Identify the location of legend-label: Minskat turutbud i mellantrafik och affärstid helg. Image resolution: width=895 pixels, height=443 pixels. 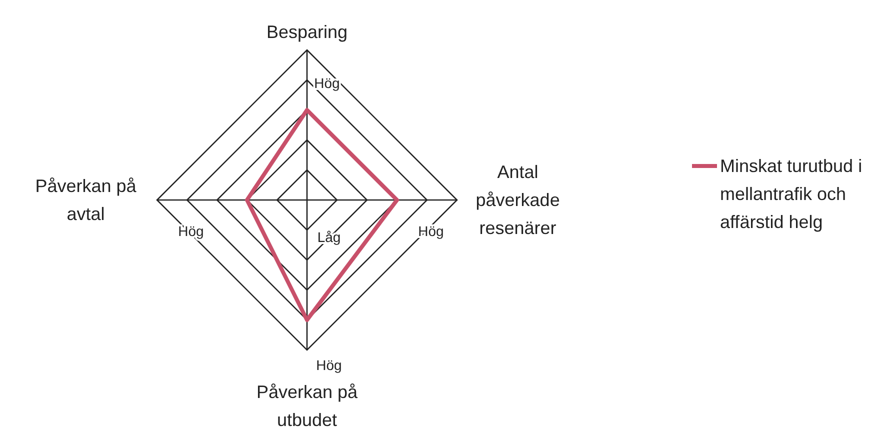
(791, 194).